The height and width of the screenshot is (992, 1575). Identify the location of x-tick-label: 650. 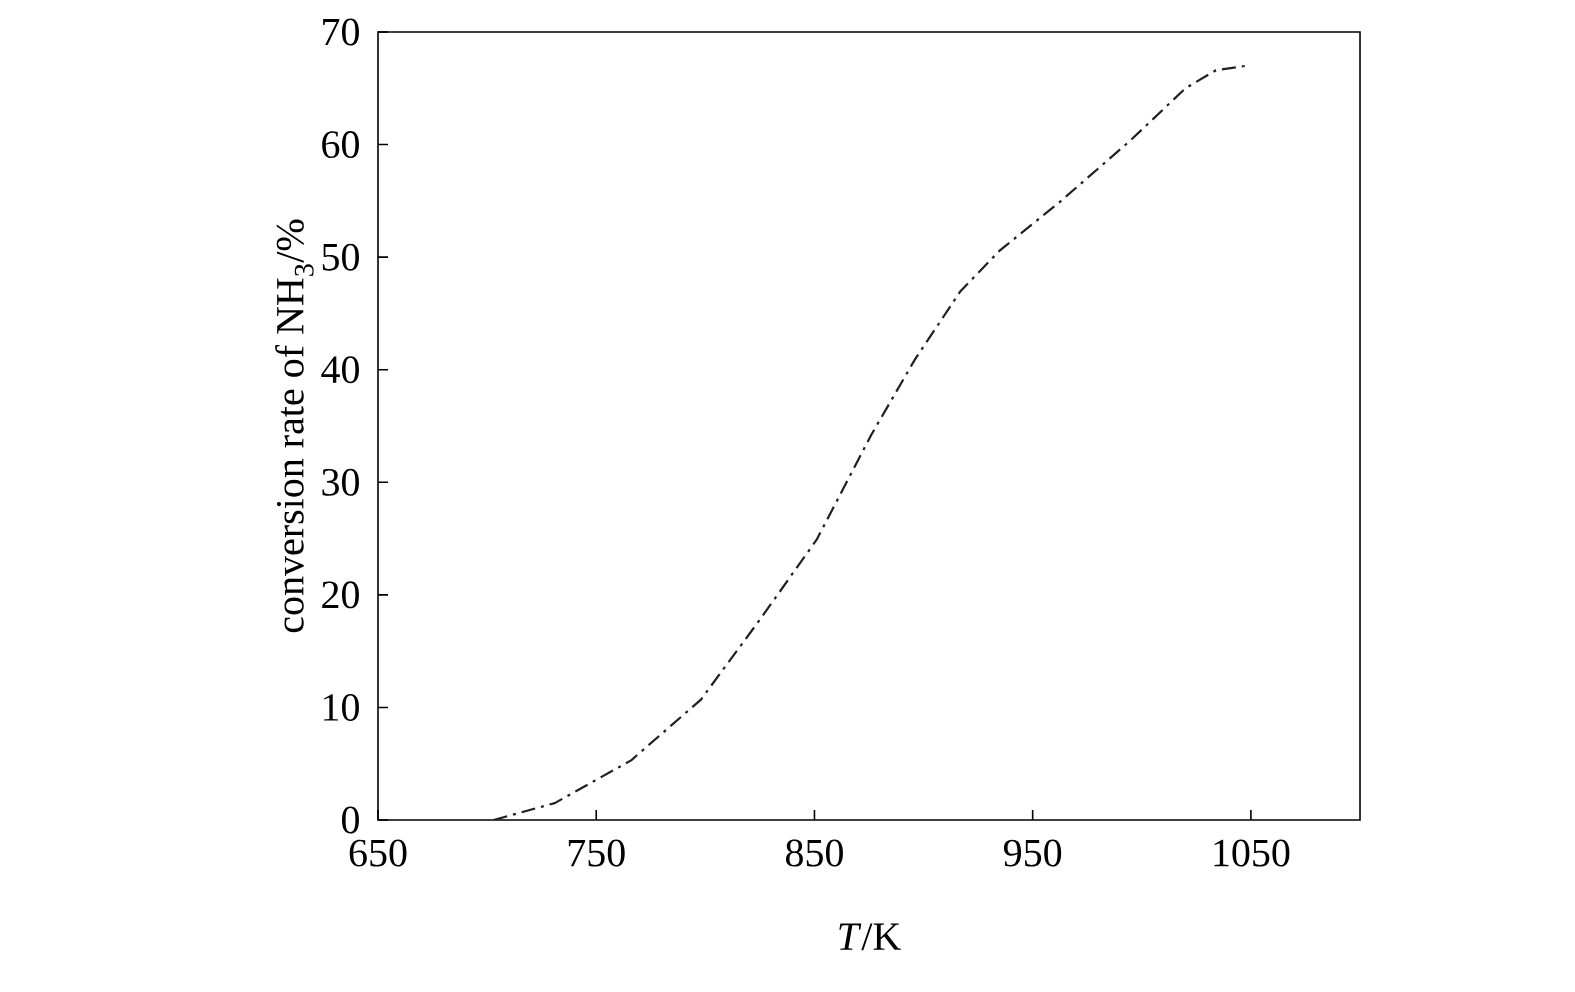
(378, 853).